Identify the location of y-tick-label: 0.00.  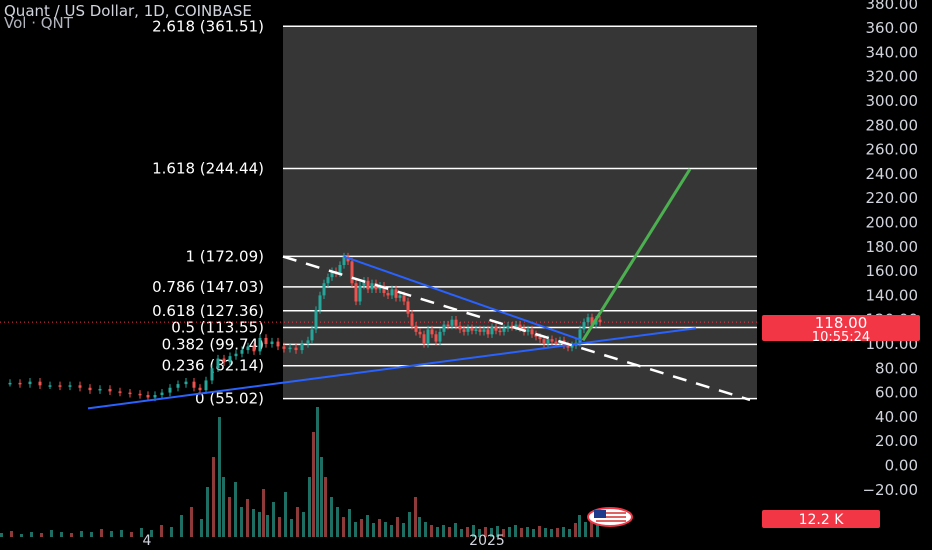
(901, 466).